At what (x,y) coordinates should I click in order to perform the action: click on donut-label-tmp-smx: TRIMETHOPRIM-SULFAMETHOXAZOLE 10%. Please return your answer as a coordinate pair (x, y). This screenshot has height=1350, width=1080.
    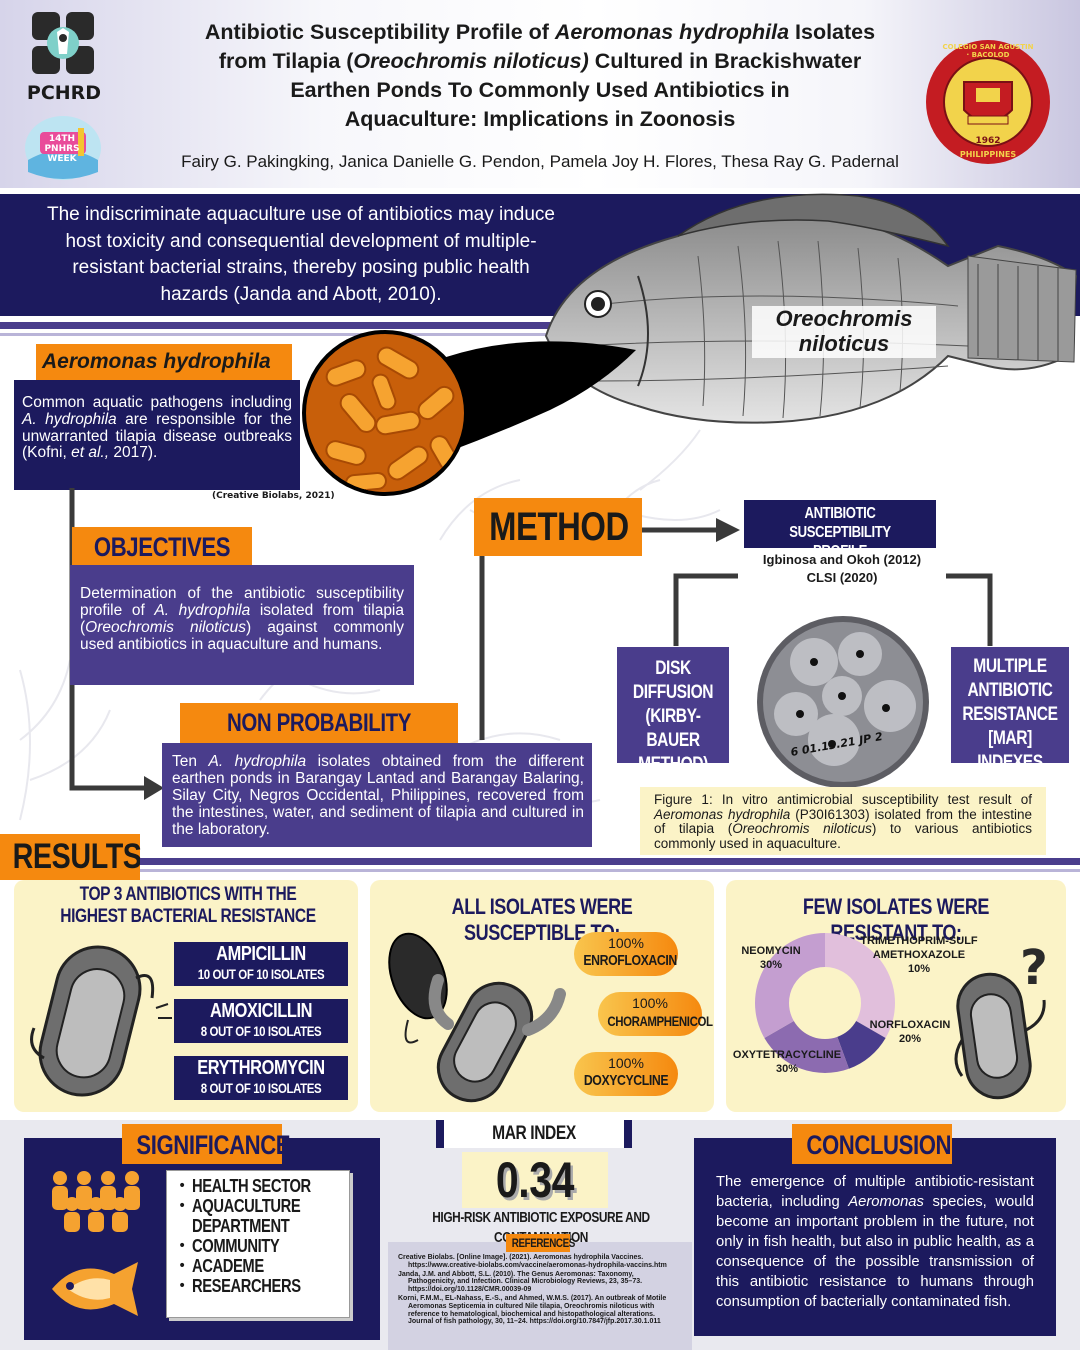
    Looking at the image, I should click on (919, 955).